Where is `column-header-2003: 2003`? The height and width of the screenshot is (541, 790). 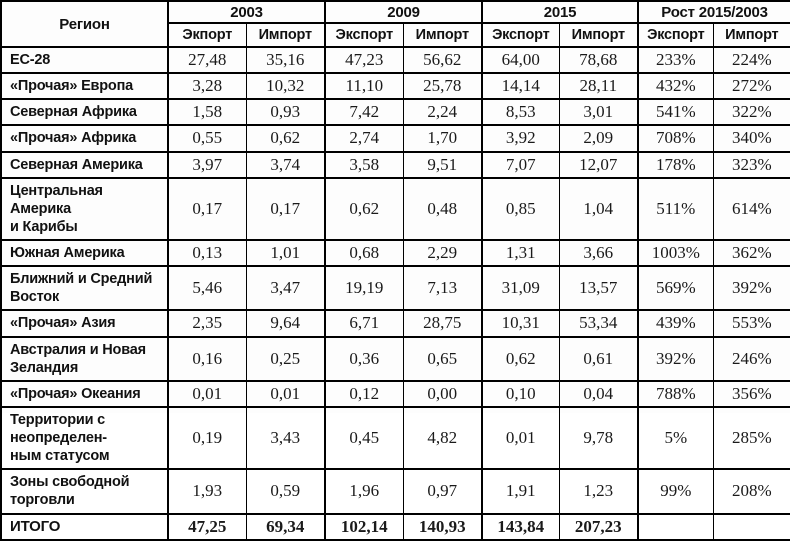 column-header-2003: 2003 is located at coordinates (246, 12).